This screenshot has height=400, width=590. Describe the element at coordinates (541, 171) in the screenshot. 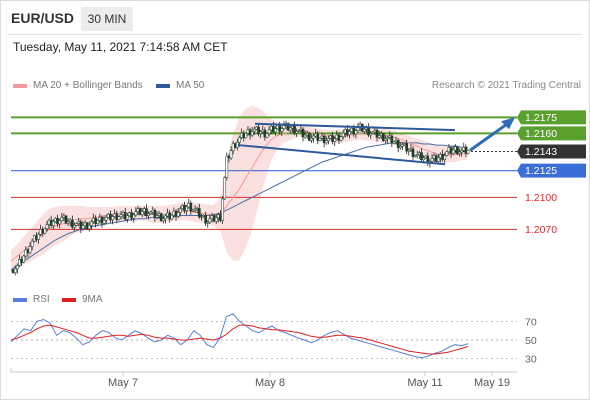

I see `price-tag-text: 1.2125` at that location.